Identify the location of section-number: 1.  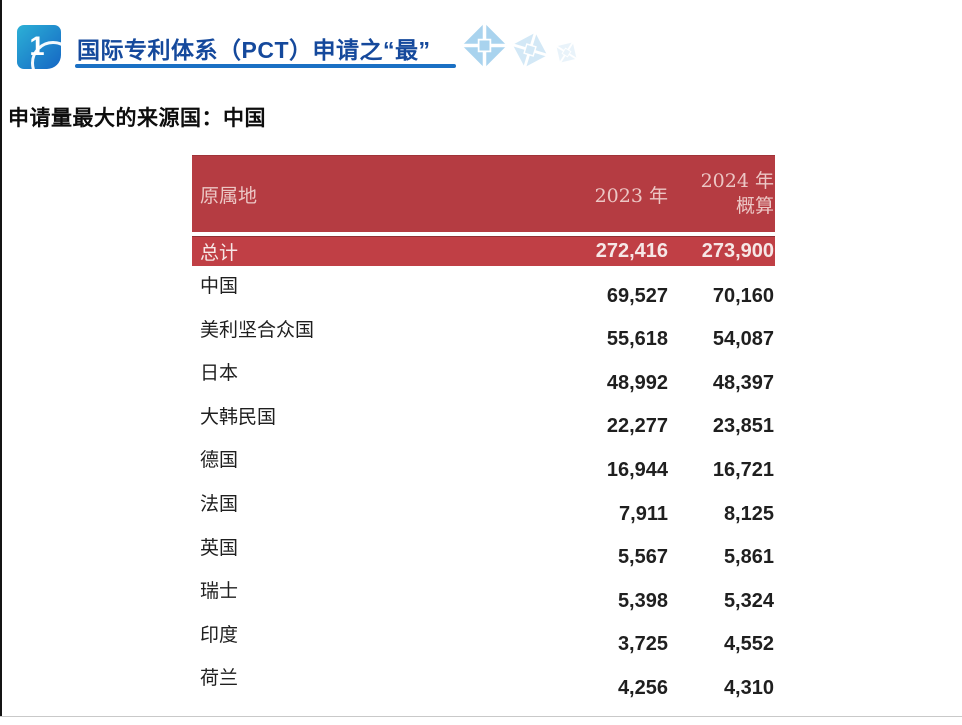
(37, 45).